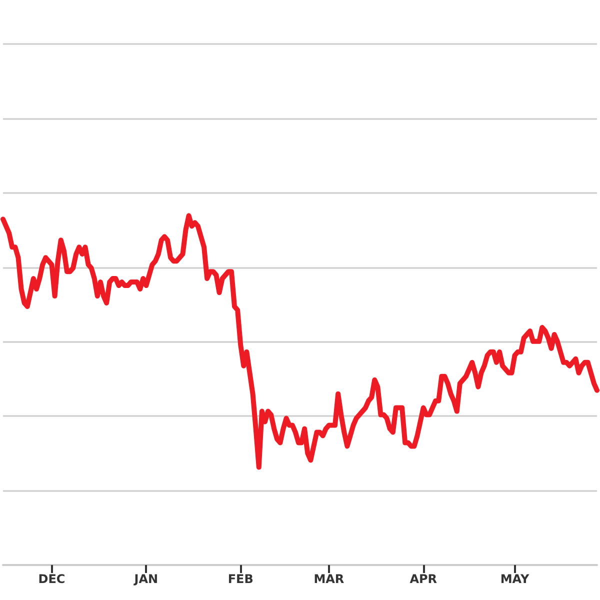  Describe the element at coordinates (145, 579) in the screenshot. I see `x-tick-label: JAN` at that location.